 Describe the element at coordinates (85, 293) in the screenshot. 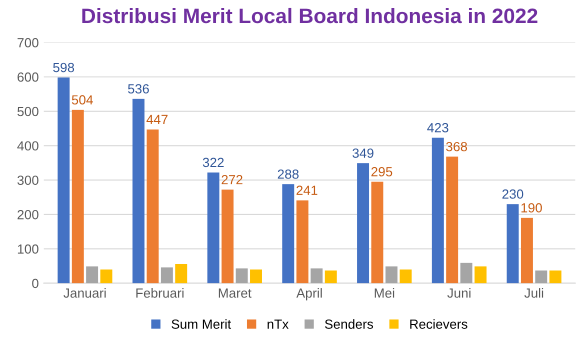

I see `x-tick-label: Januari` at that location.